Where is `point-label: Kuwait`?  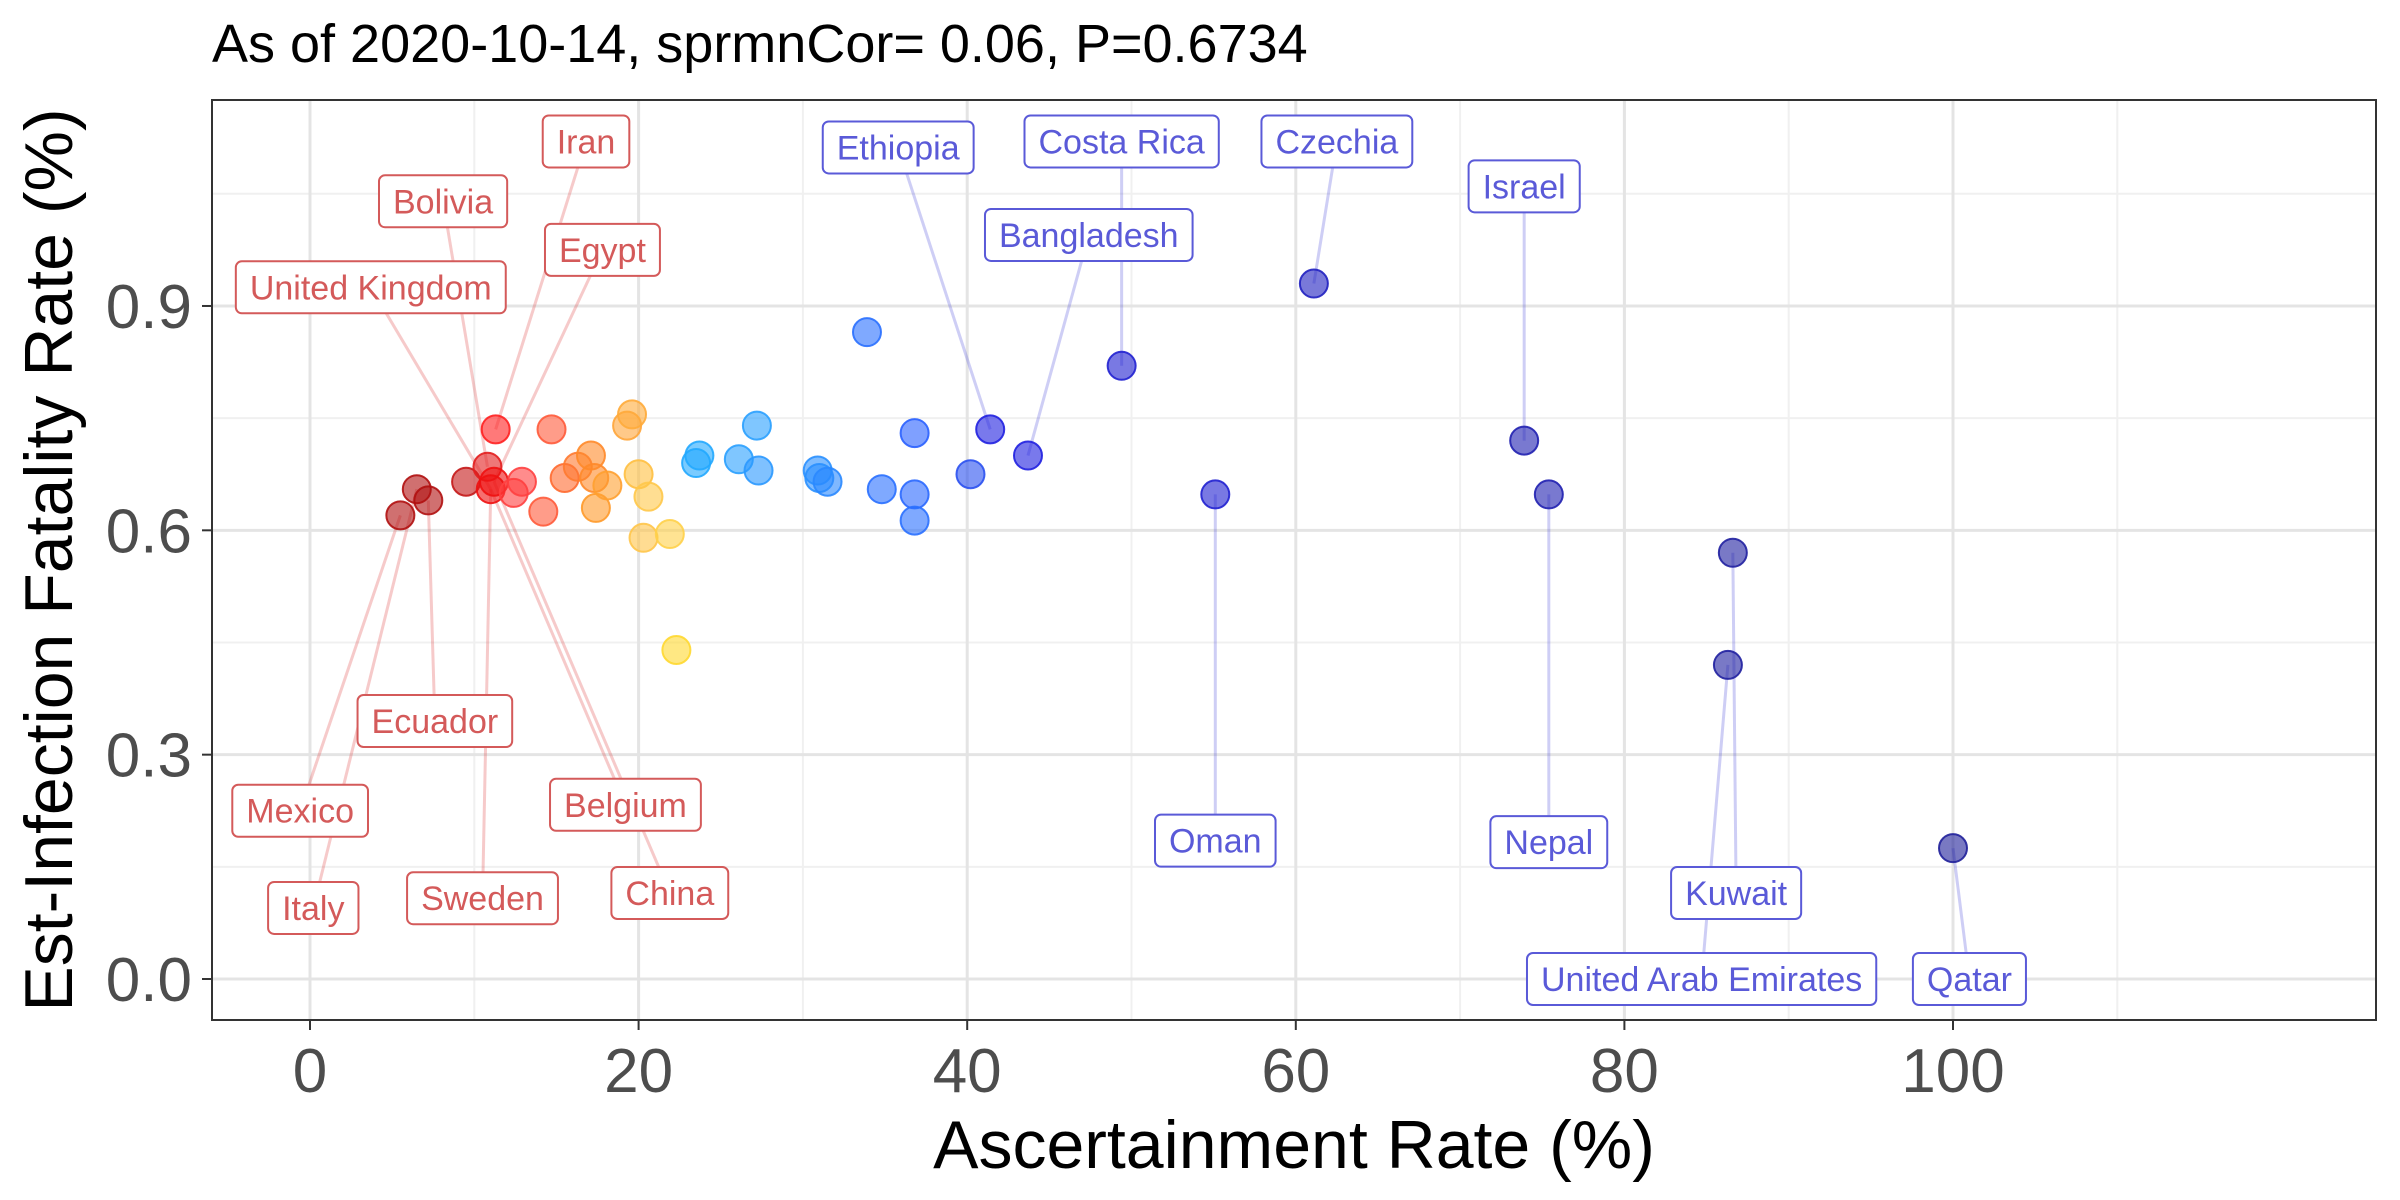 point-label: Kuwait is located at coordinates (1736, 893).